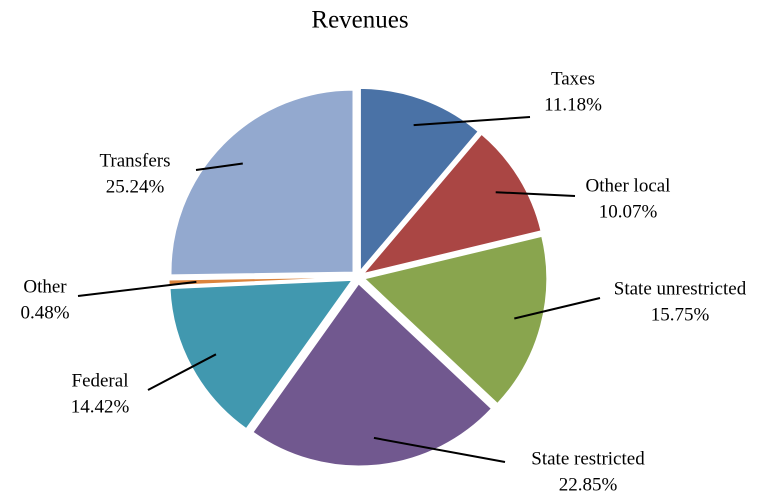 The height and width of the screenshot is (498, 773). I want to click on slice-label: Other, so click(45, 286).